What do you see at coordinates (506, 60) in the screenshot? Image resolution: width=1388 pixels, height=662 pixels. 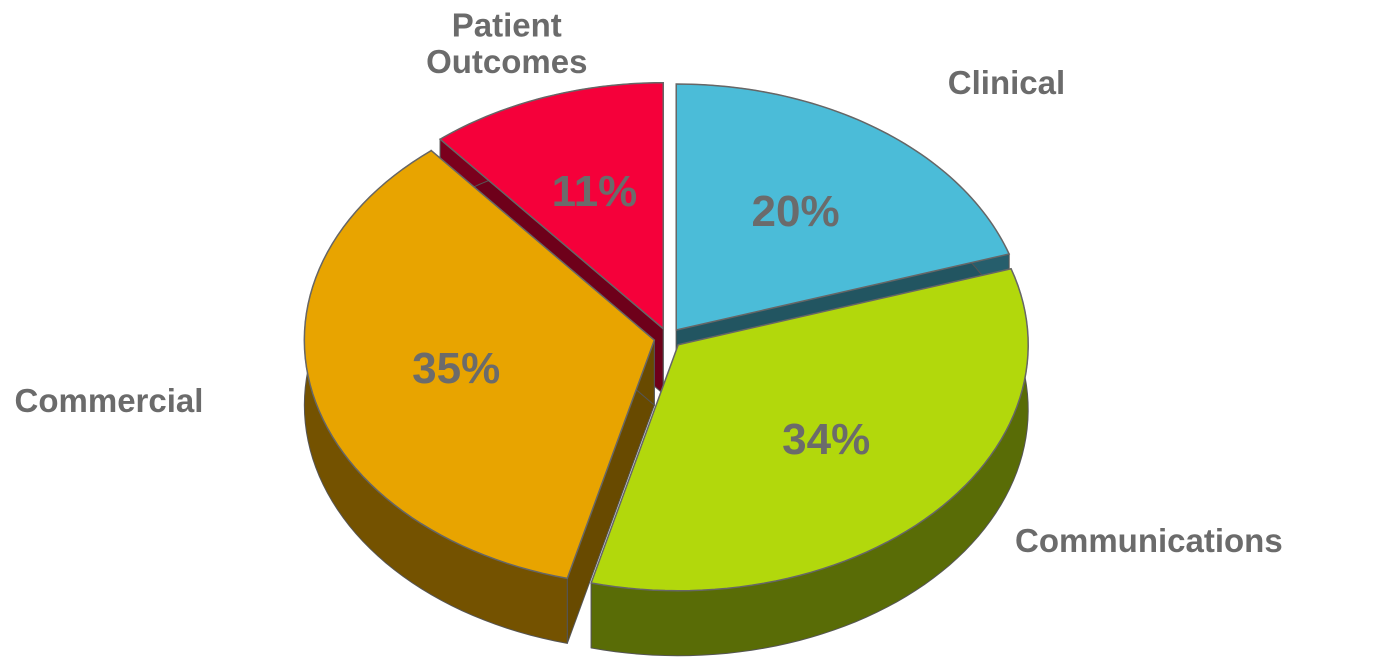 I see `category-label-line: Outcomes` at bounding box center [506, 60].